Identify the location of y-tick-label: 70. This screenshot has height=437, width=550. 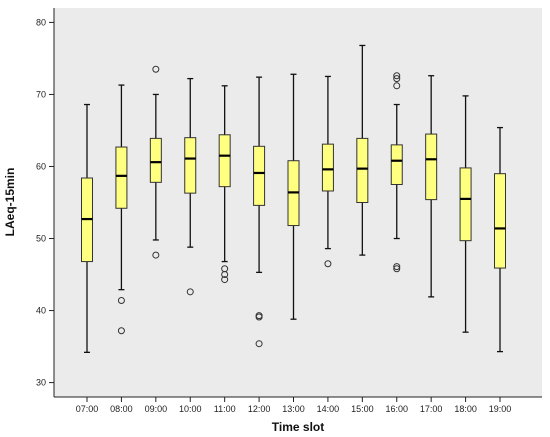
(41, 94).